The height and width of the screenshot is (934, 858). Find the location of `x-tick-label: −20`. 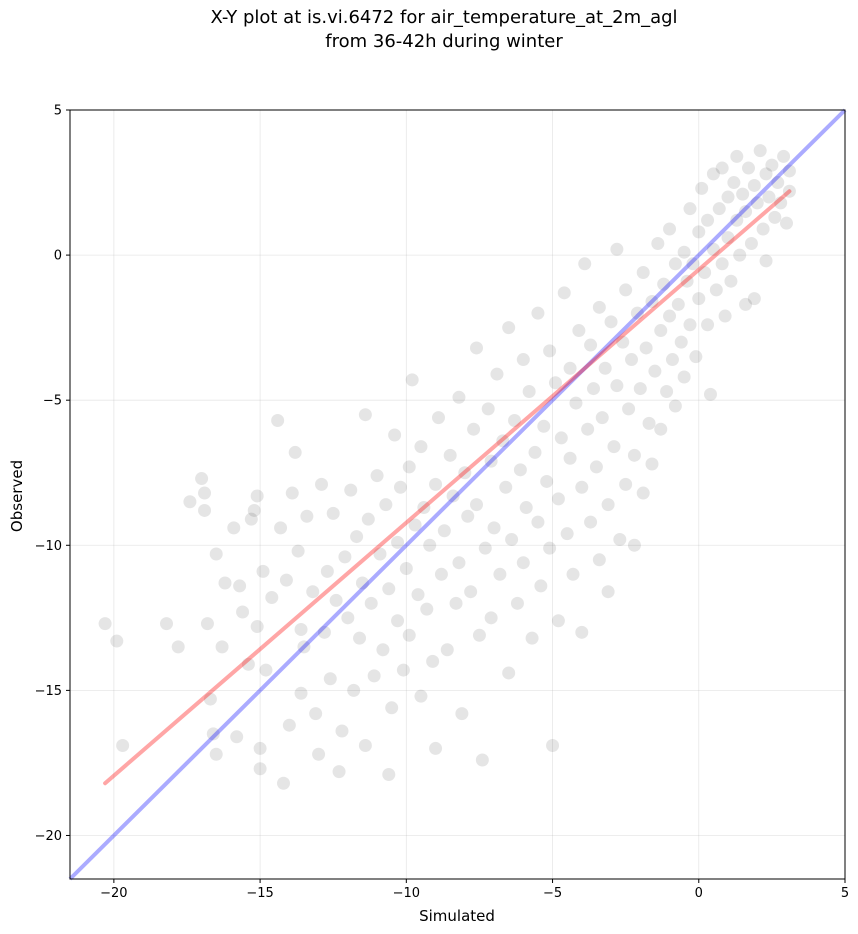

x-tick-label: −20 is located at coordinates (113, 893).